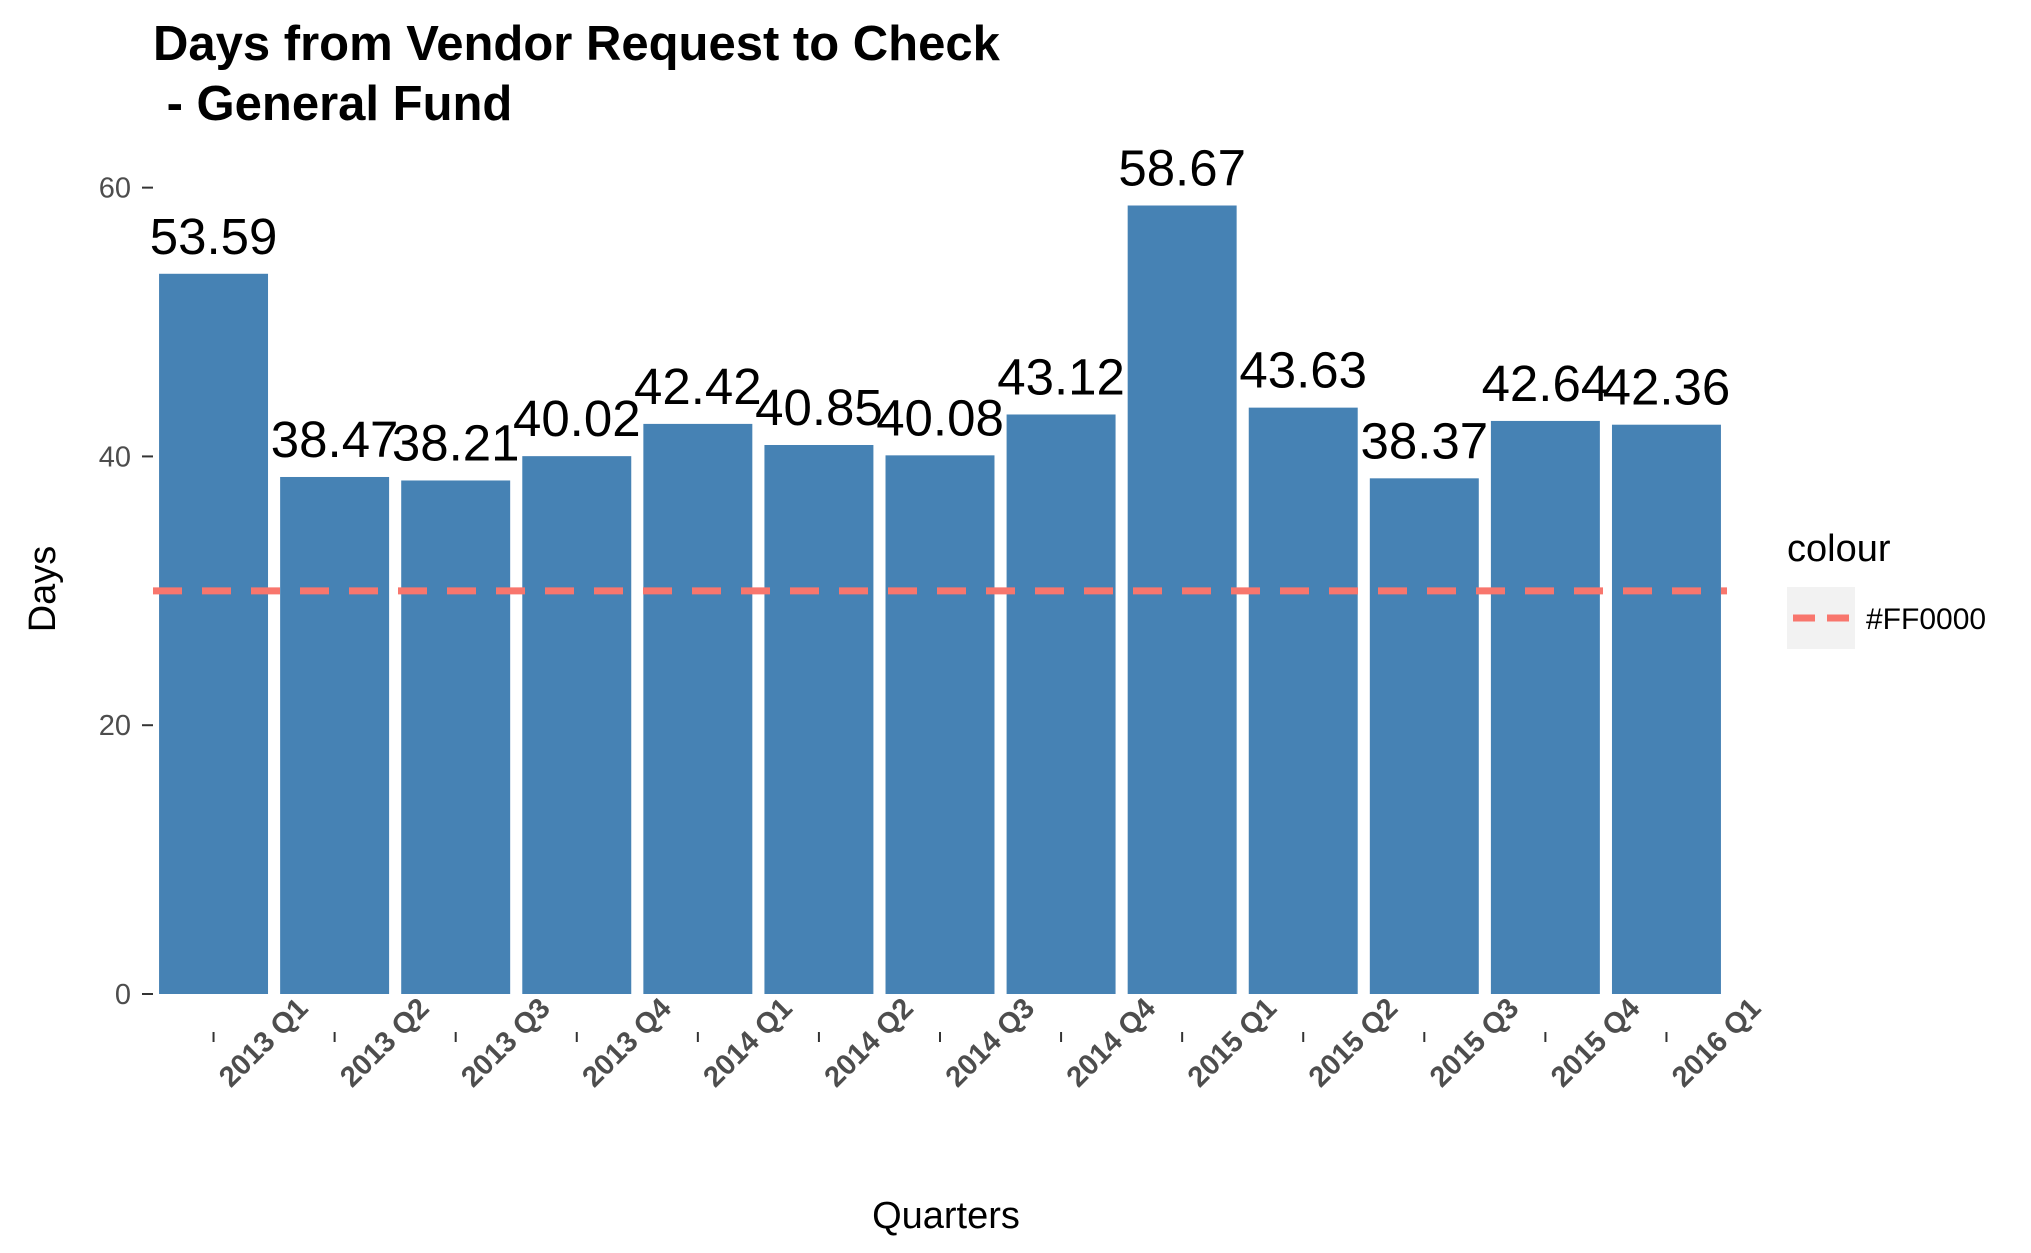  Describe the element at coordinates (115, 189) in the screenshot. I see `y-tick-label: 60` at that location.